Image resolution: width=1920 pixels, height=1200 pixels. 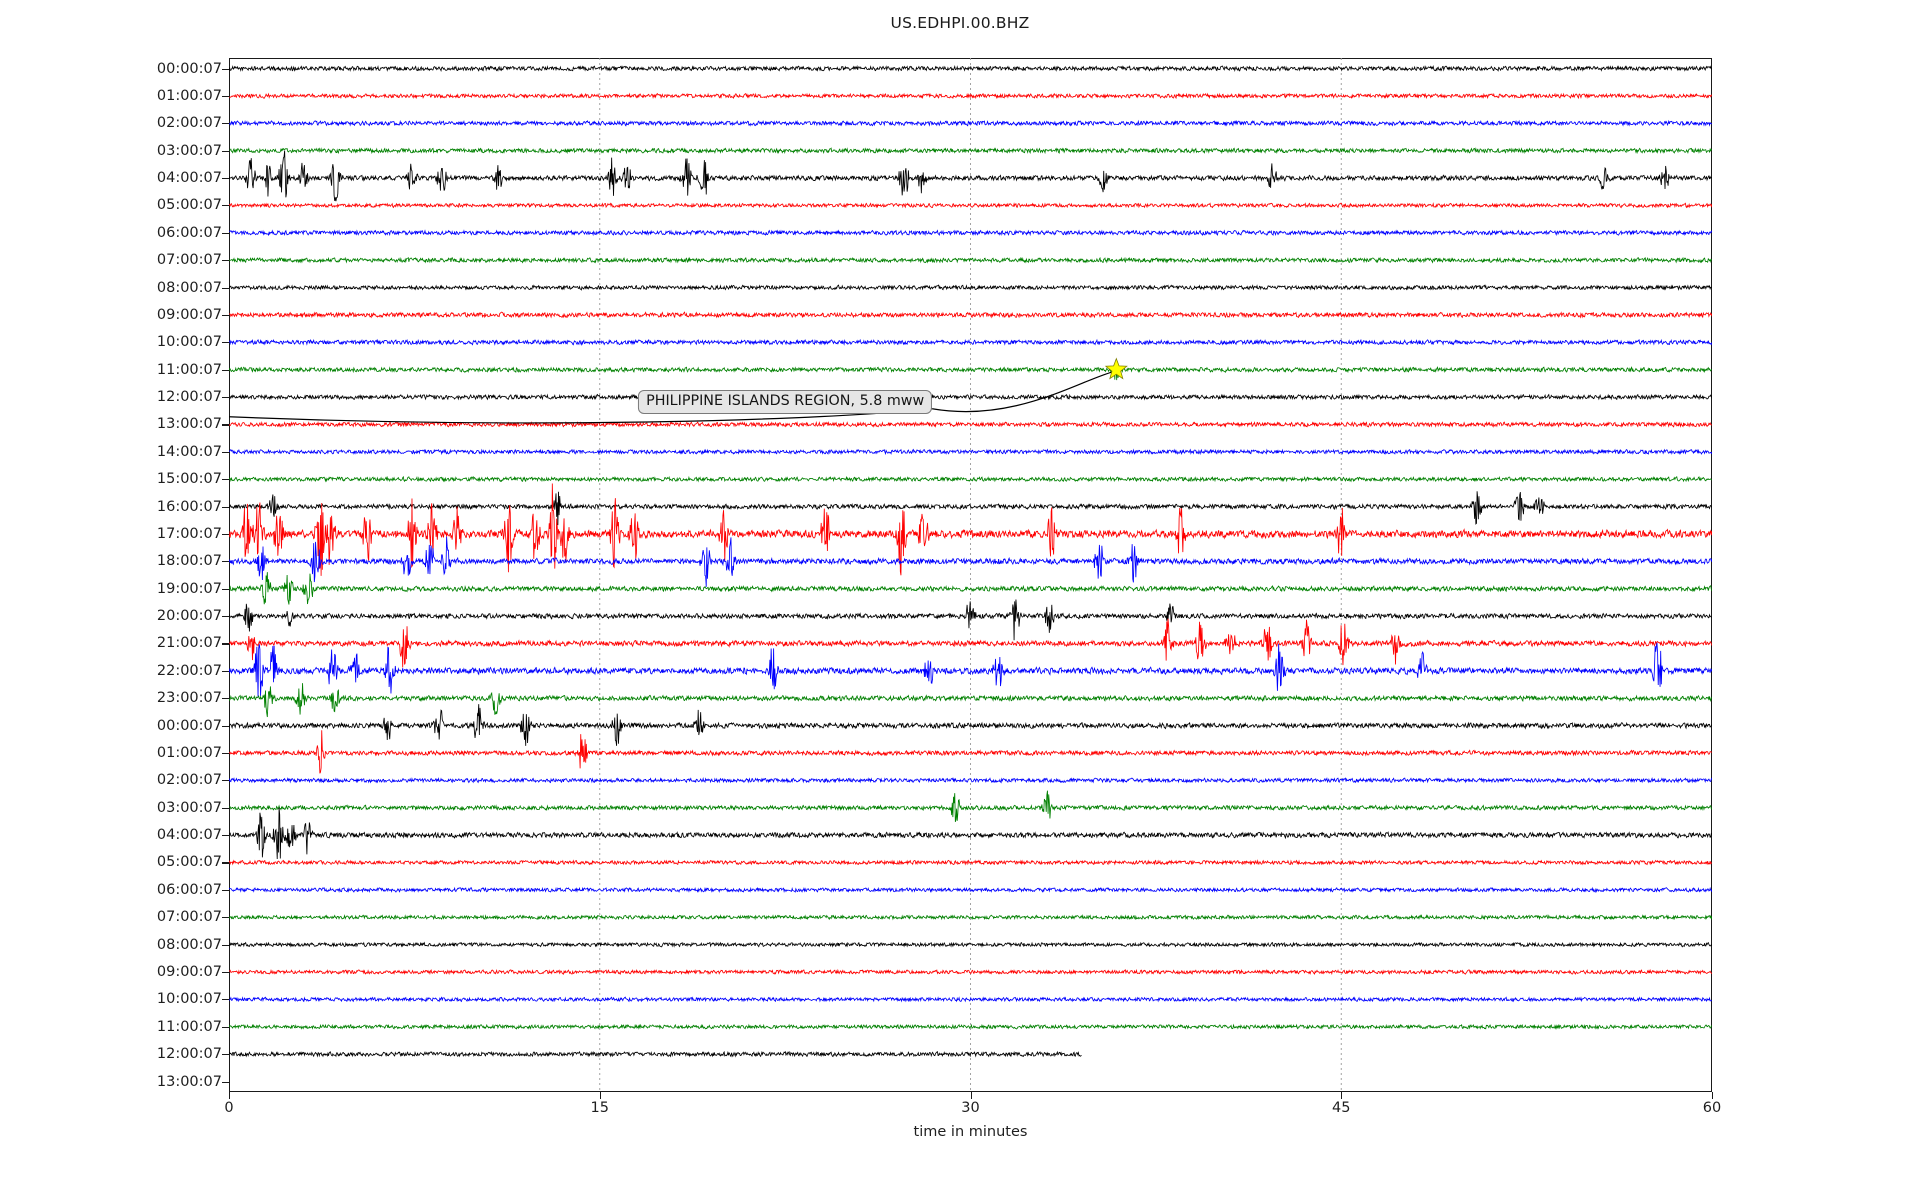 What do you see at coordinates (1023, 392) in the screenshot?
I see `annotation-connector-arrow` at bounding box center [1023, 392].